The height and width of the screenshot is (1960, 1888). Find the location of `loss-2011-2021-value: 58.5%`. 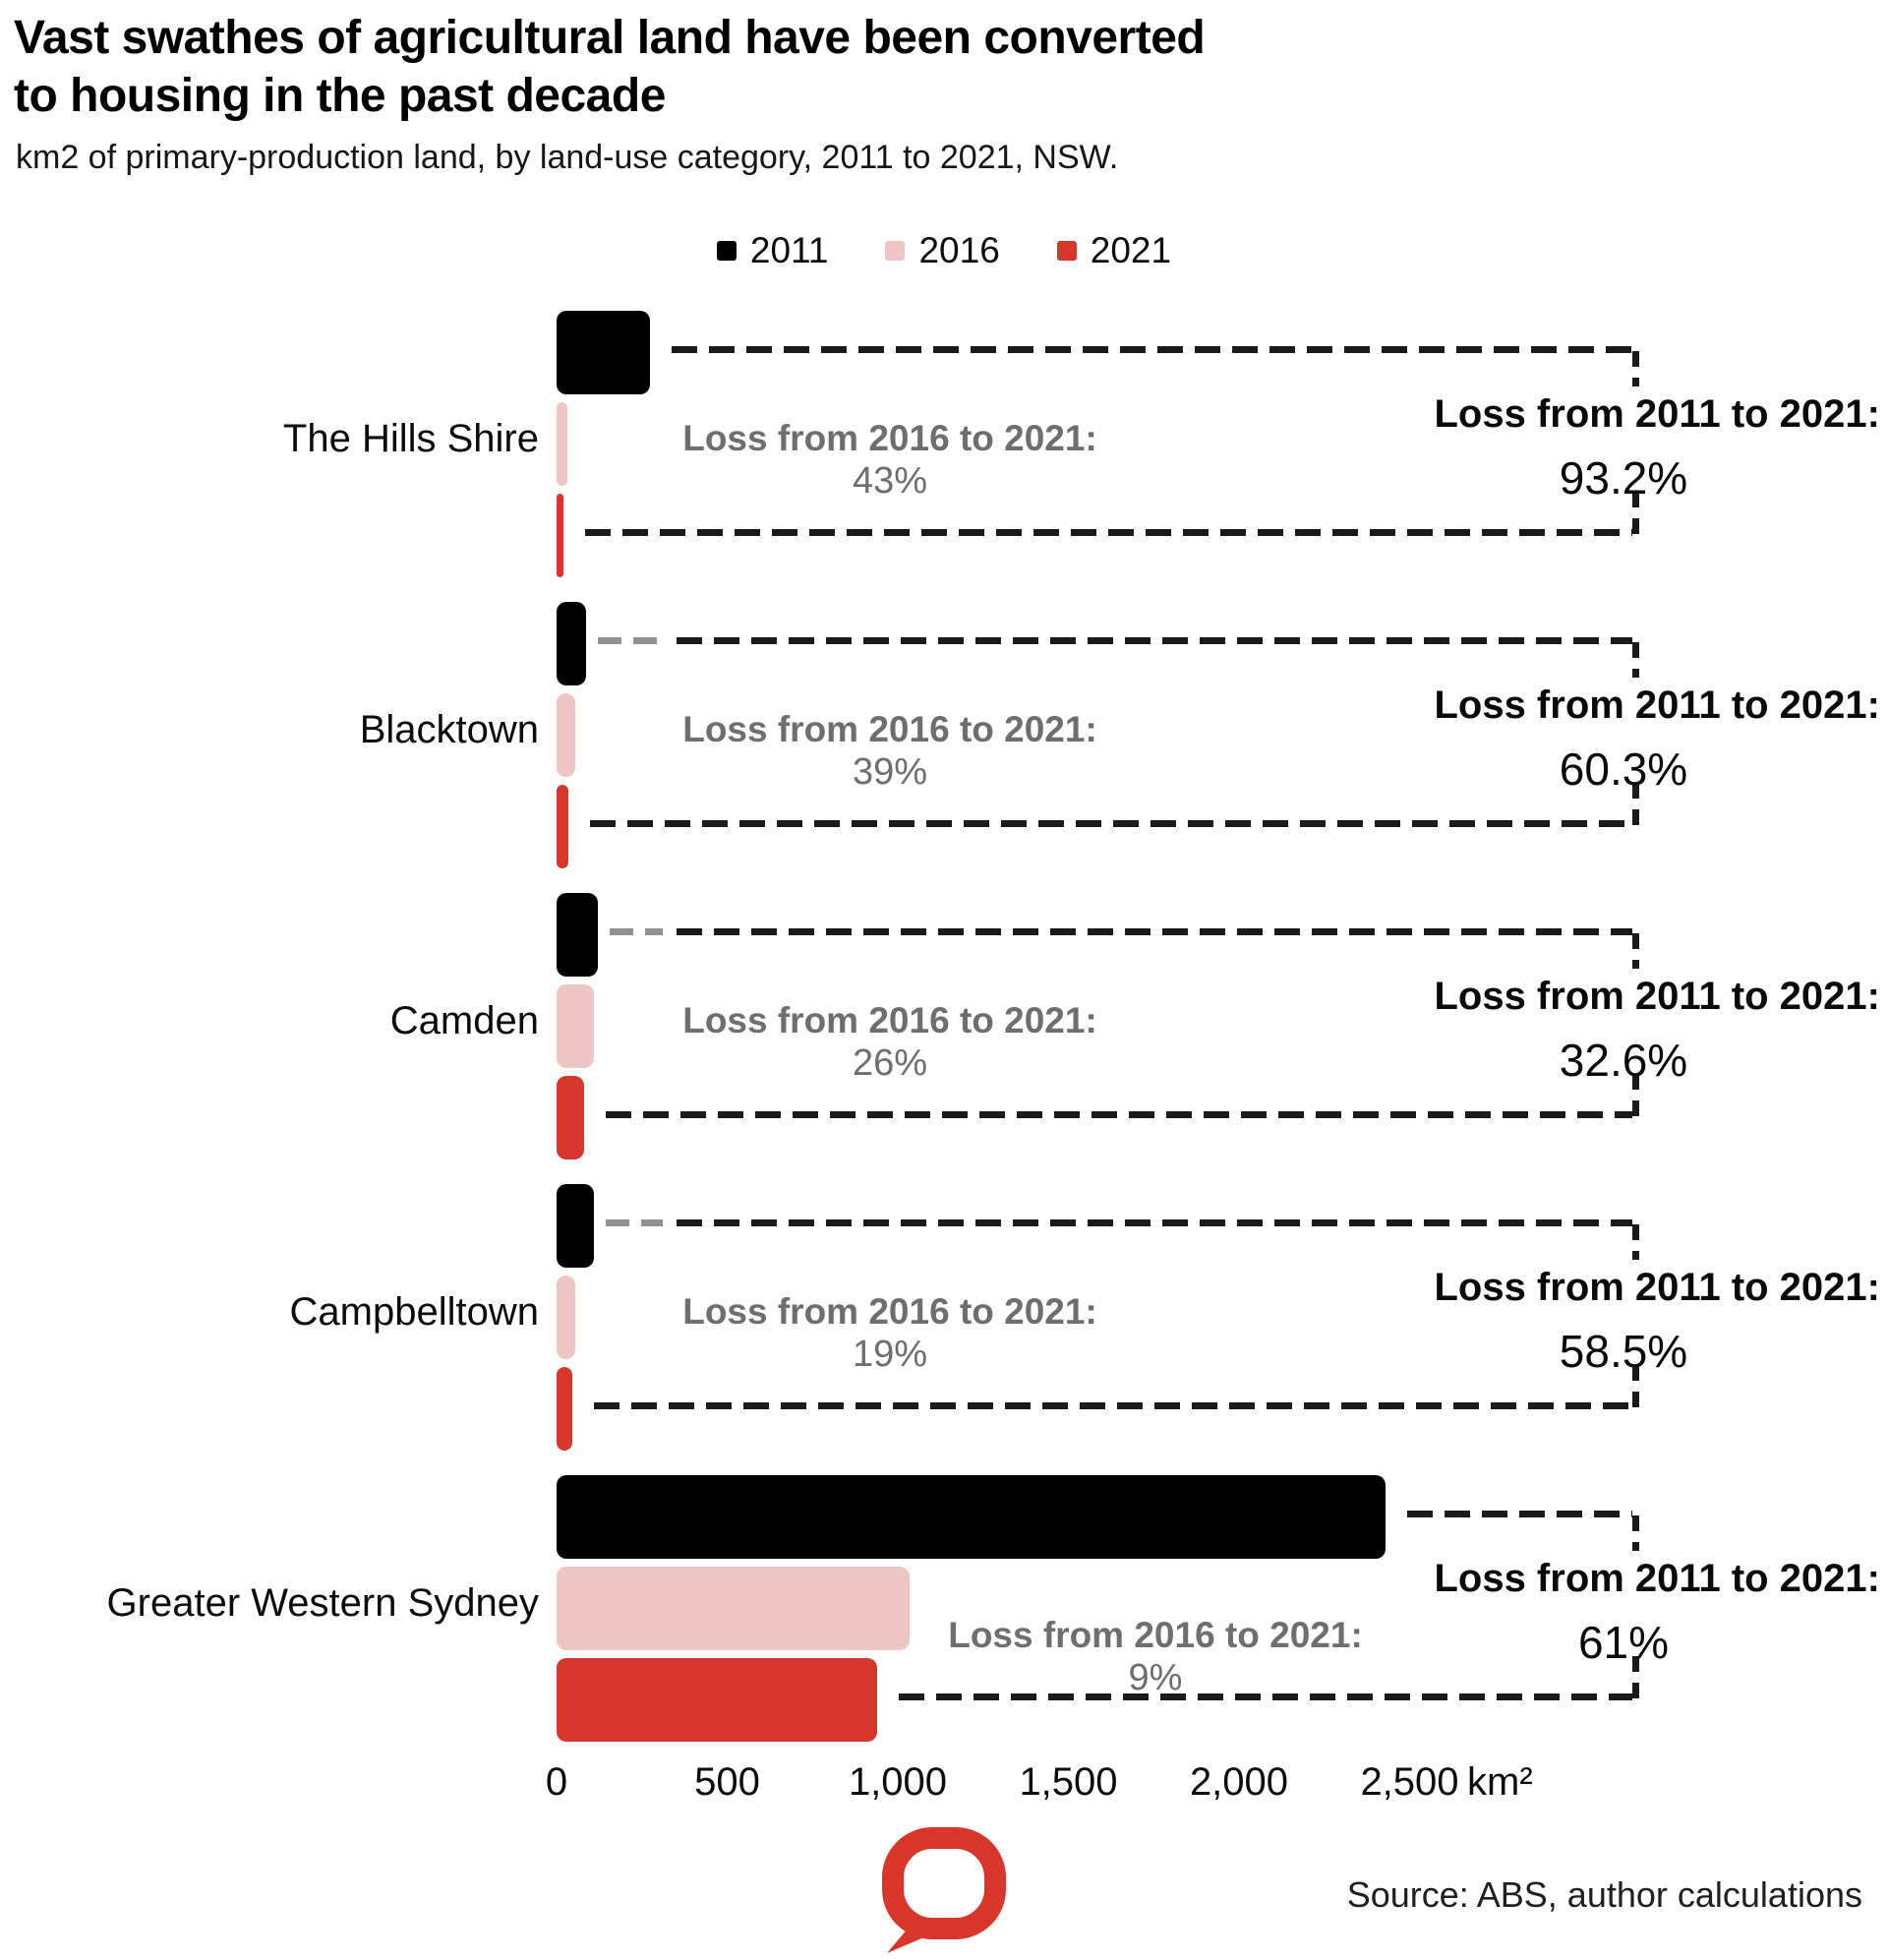

loss-2011-2021-value: 58.5% is located at coordinates (1623, 1351).